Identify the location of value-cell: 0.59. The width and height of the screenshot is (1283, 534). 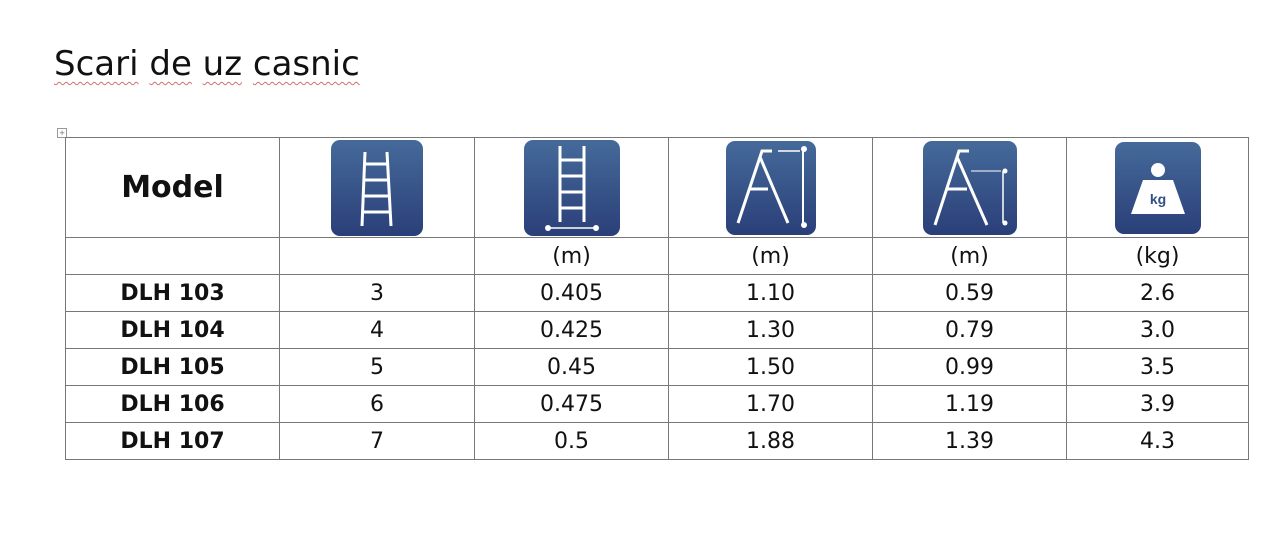
(969, 293).